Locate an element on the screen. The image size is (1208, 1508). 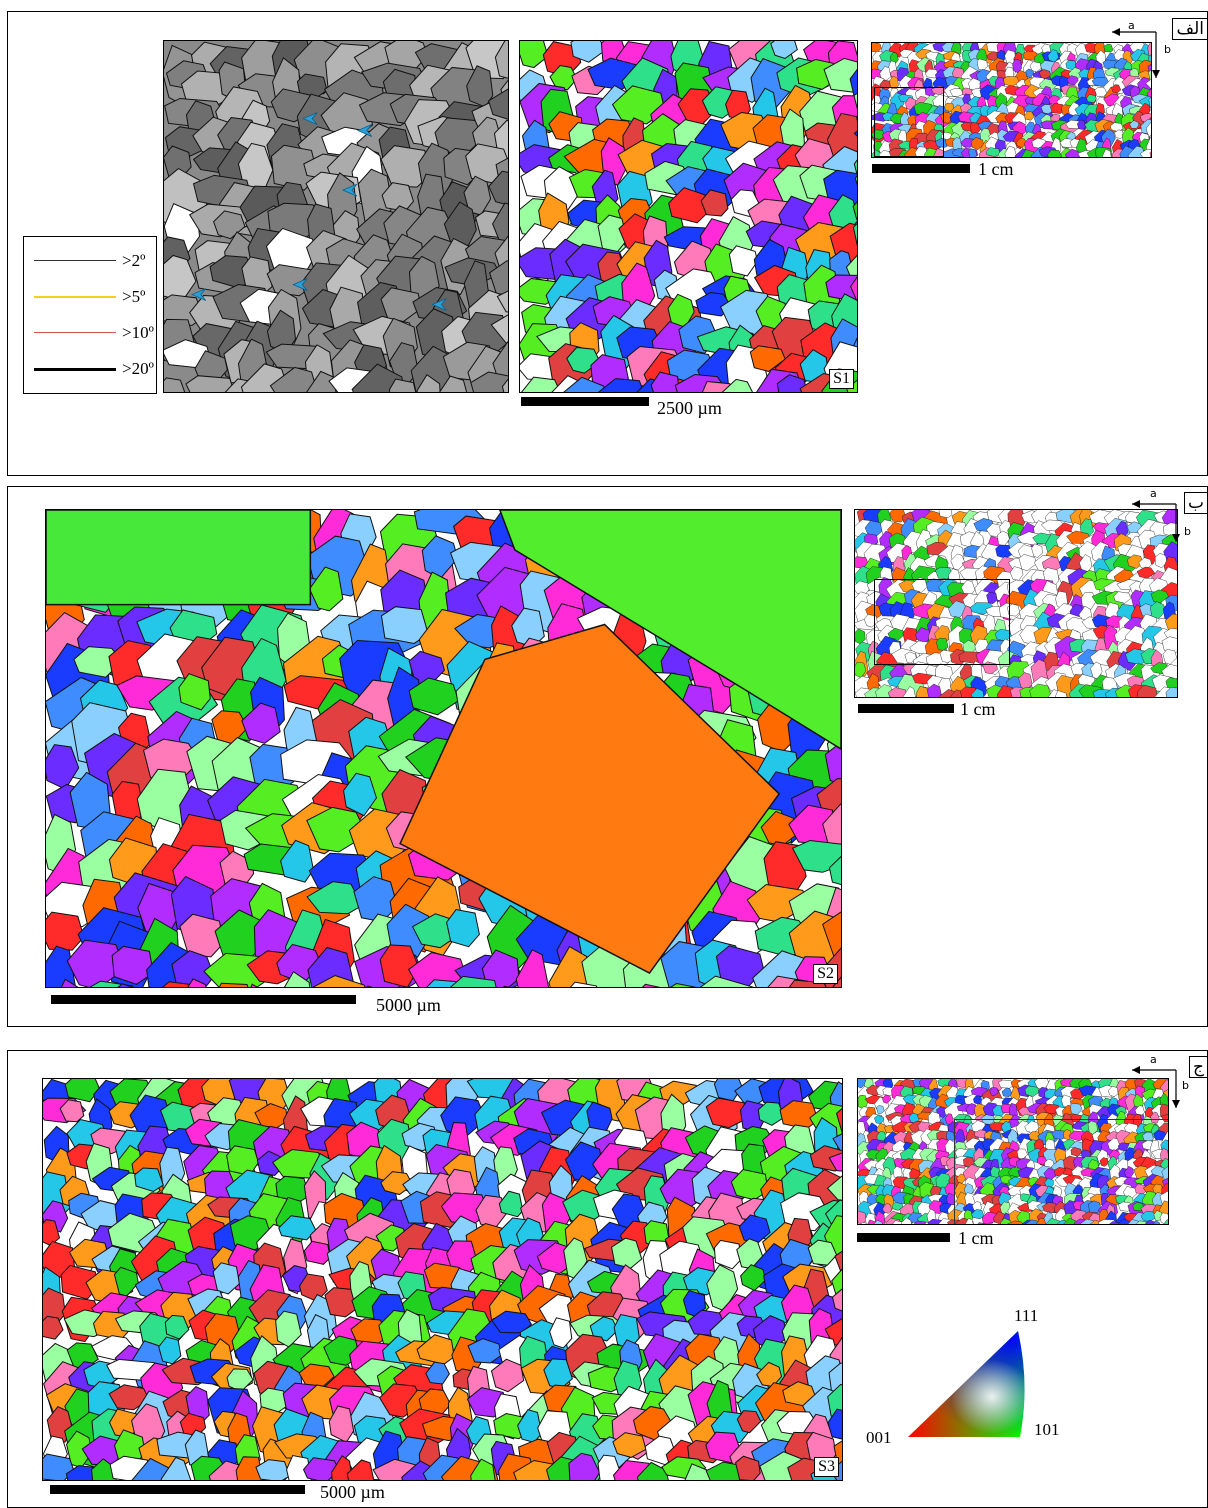
panel-b-label: ب is located at coordinates (1195, 503).